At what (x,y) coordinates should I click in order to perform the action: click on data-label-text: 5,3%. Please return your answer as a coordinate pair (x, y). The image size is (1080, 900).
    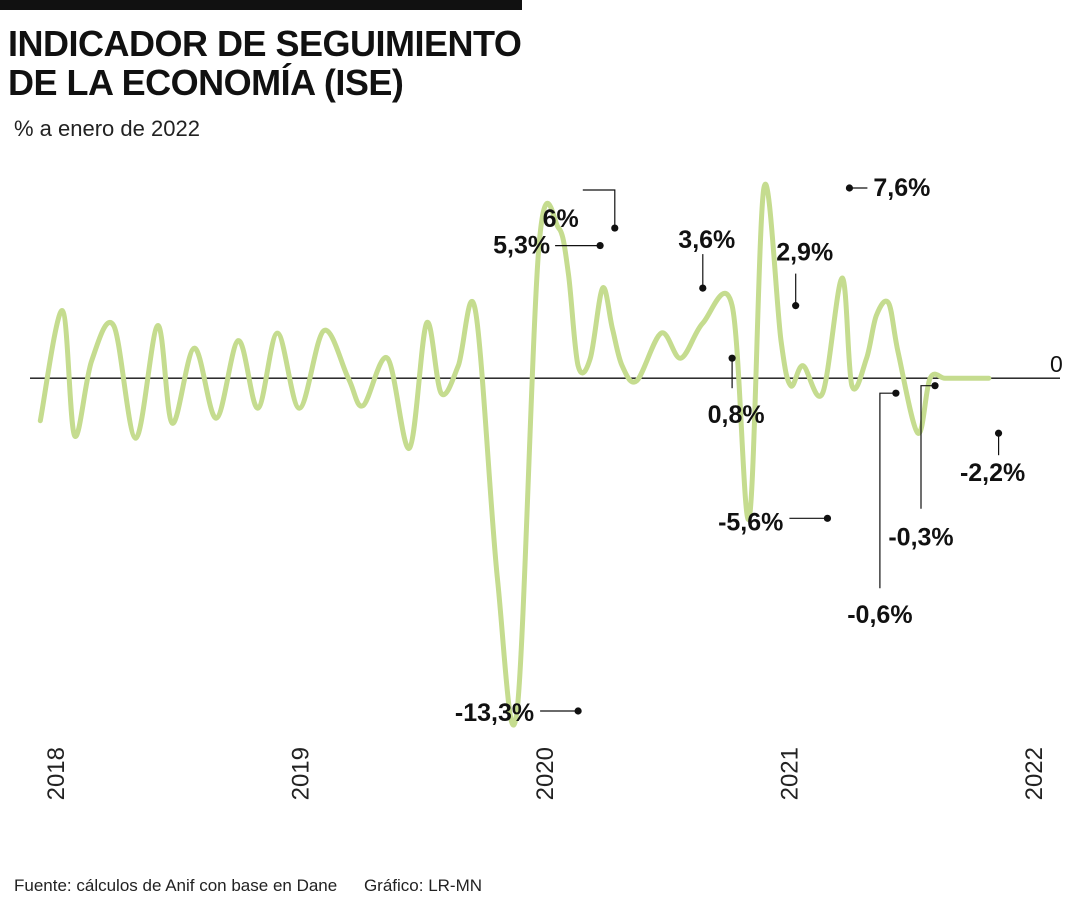
    Looking at the image, I should click on (521, 246).